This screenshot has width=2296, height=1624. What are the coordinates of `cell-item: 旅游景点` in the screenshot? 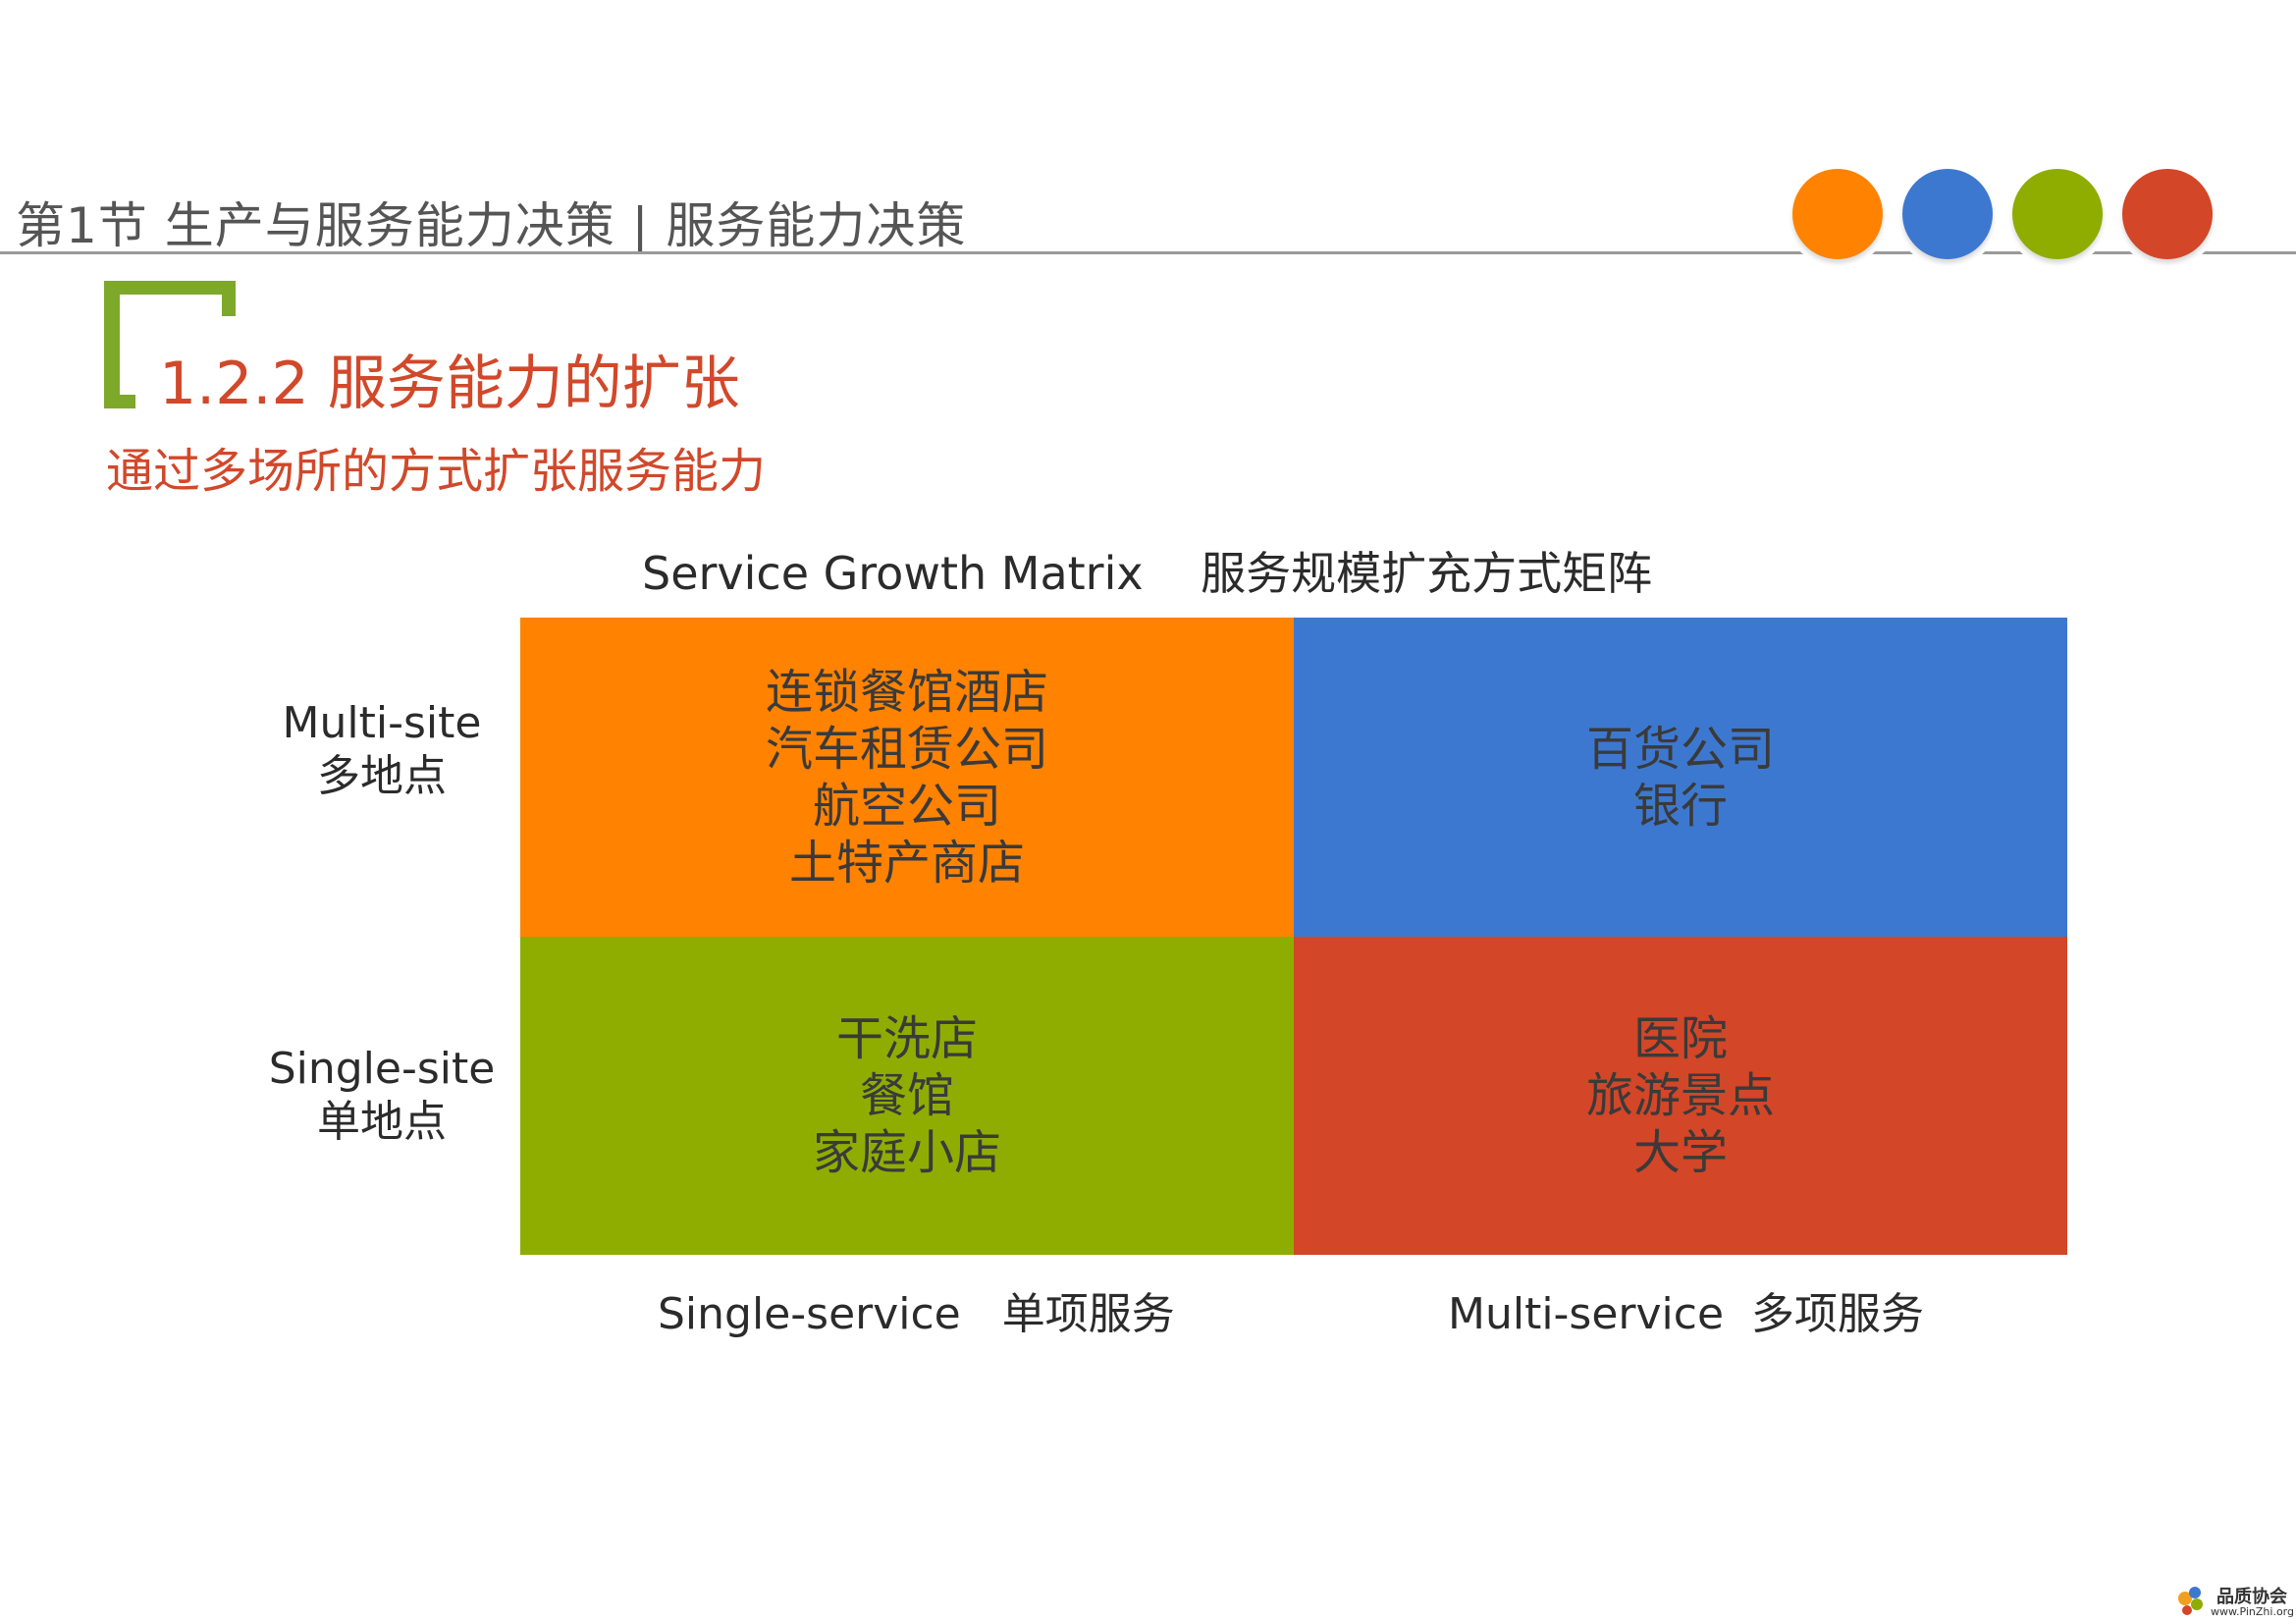 It's located at (1680, 1095).